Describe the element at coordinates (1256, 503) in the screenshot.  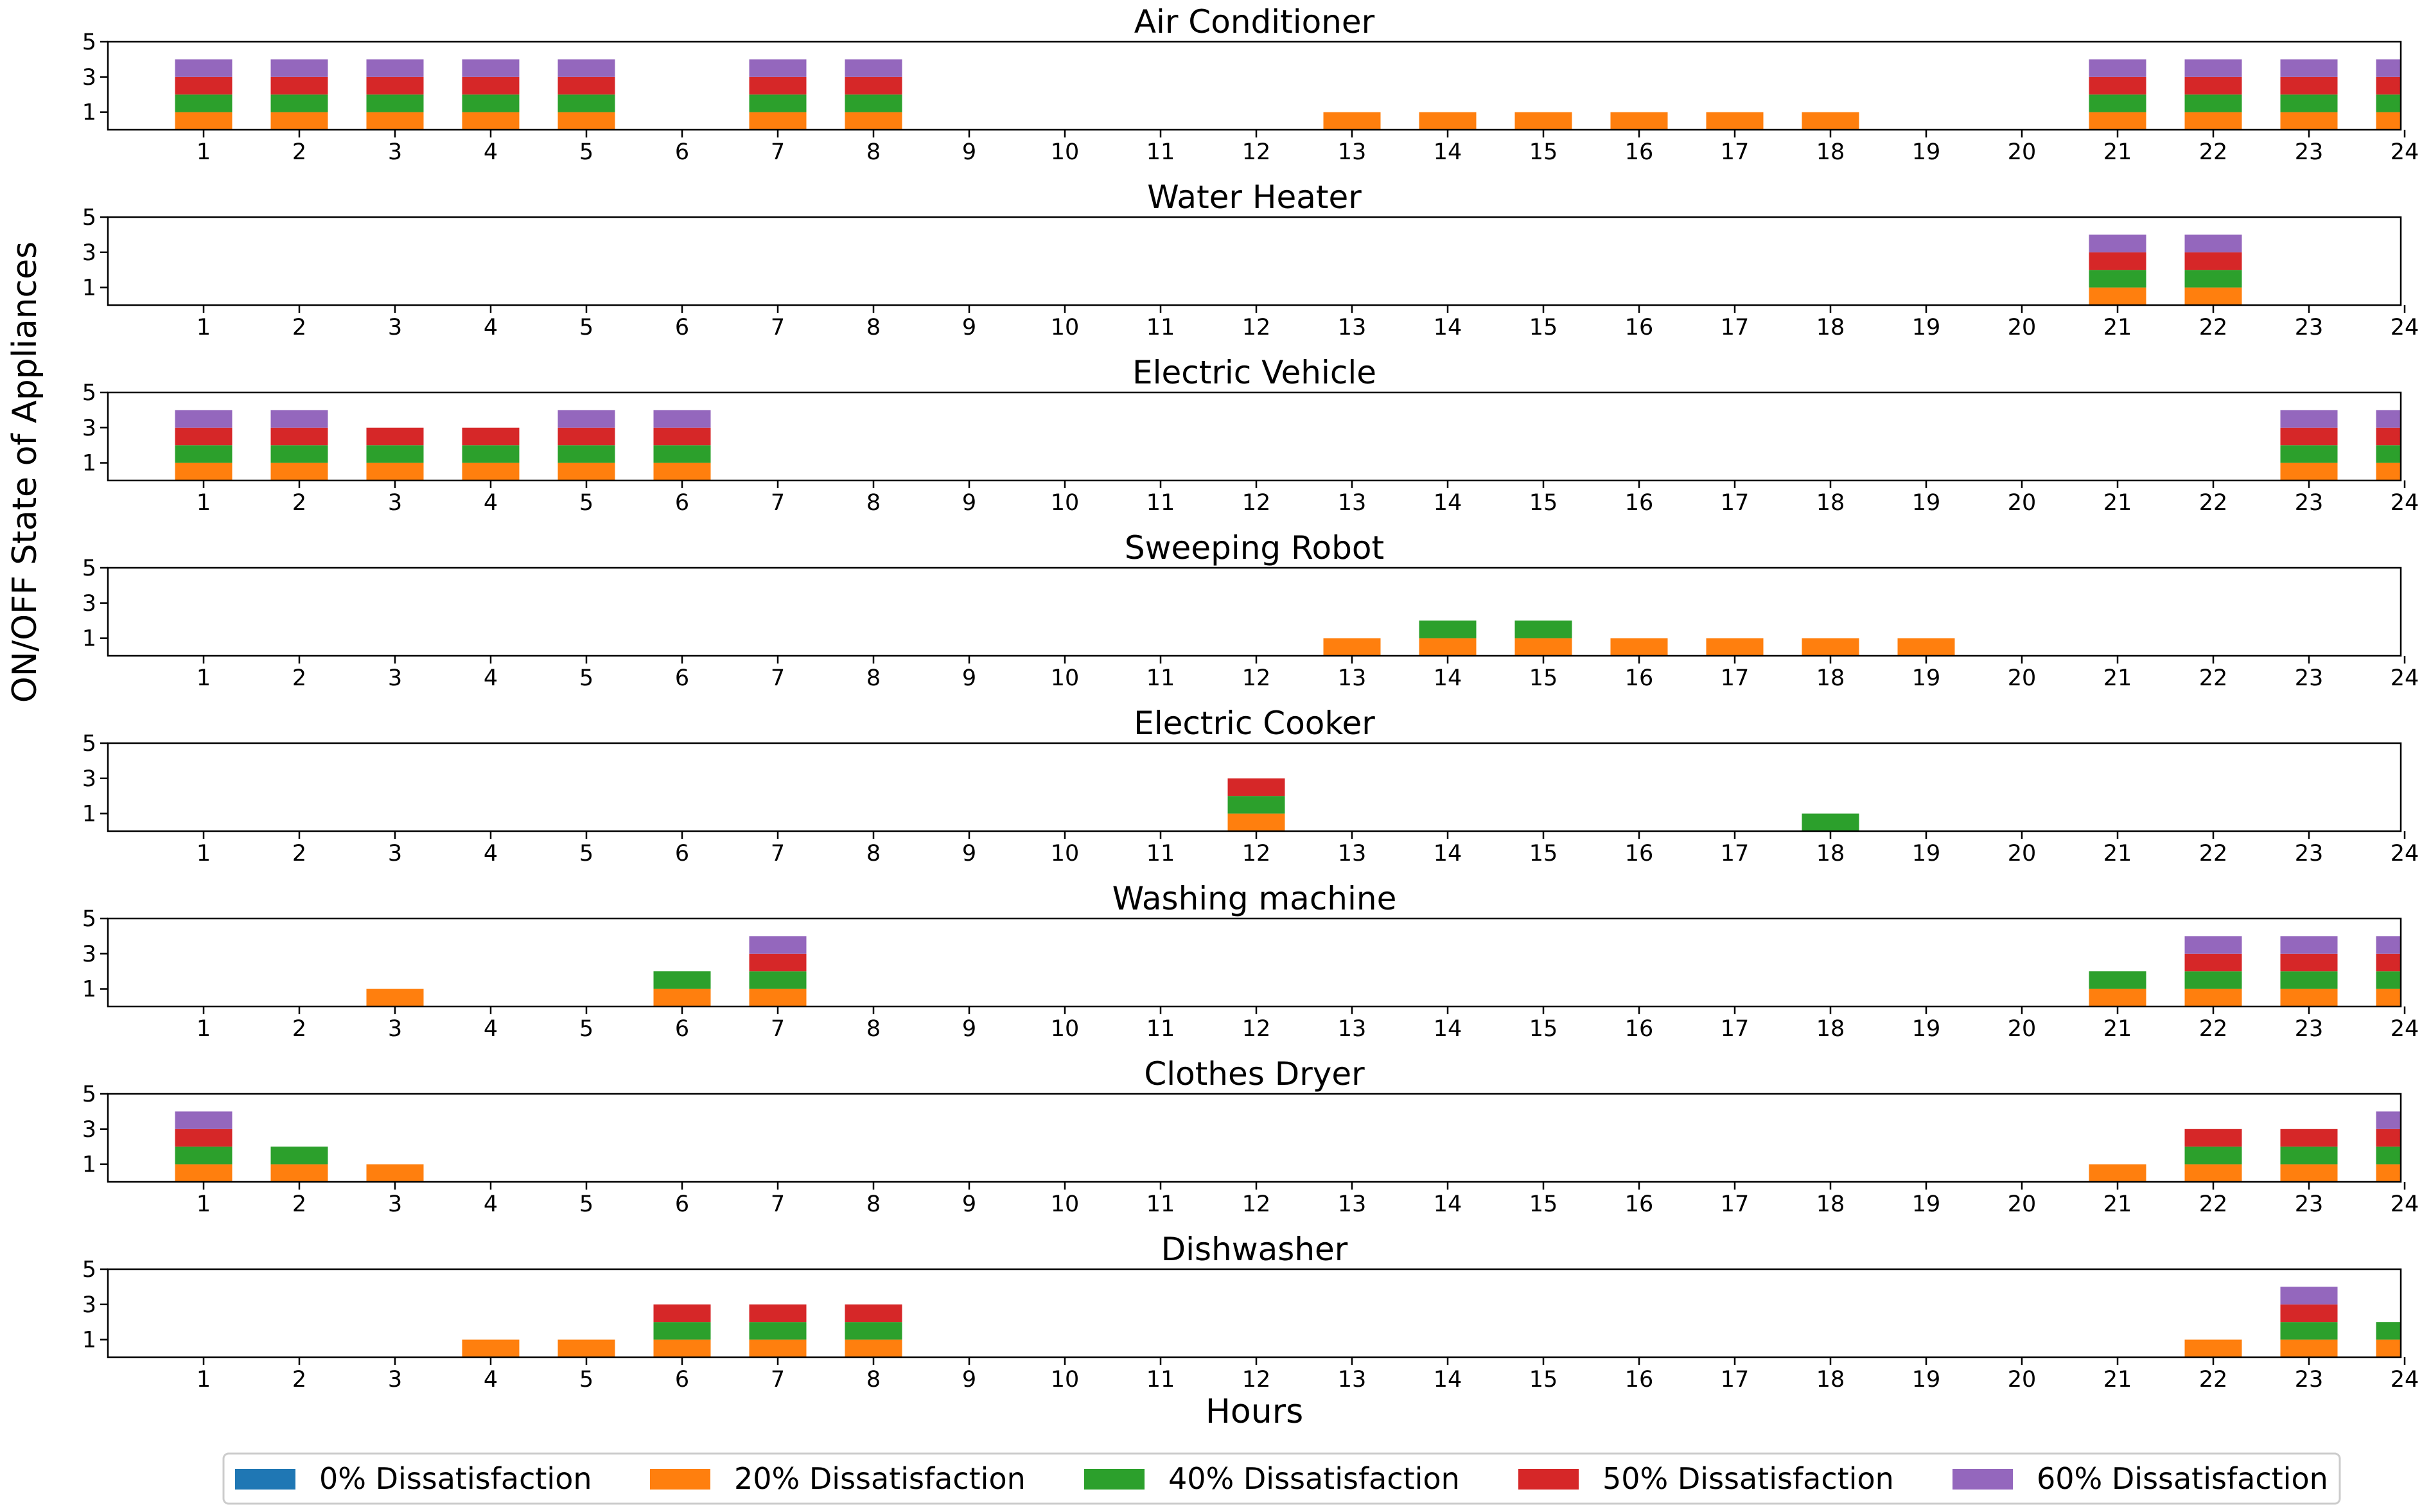
I see `x-tick-label: 12` at that location.